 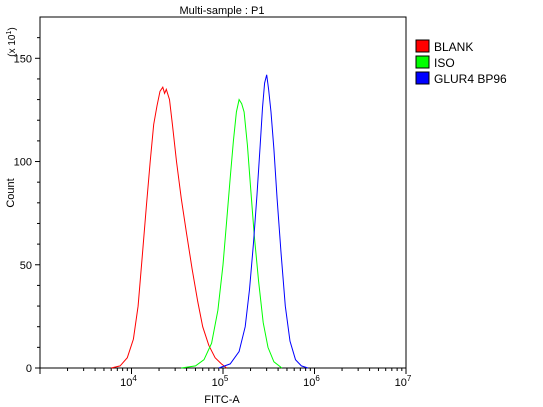 What do you see at coordinates (222, 11) in the screenshot?
I see `chart-title: Multi-sample : P1` at bounding box center [222, 11].